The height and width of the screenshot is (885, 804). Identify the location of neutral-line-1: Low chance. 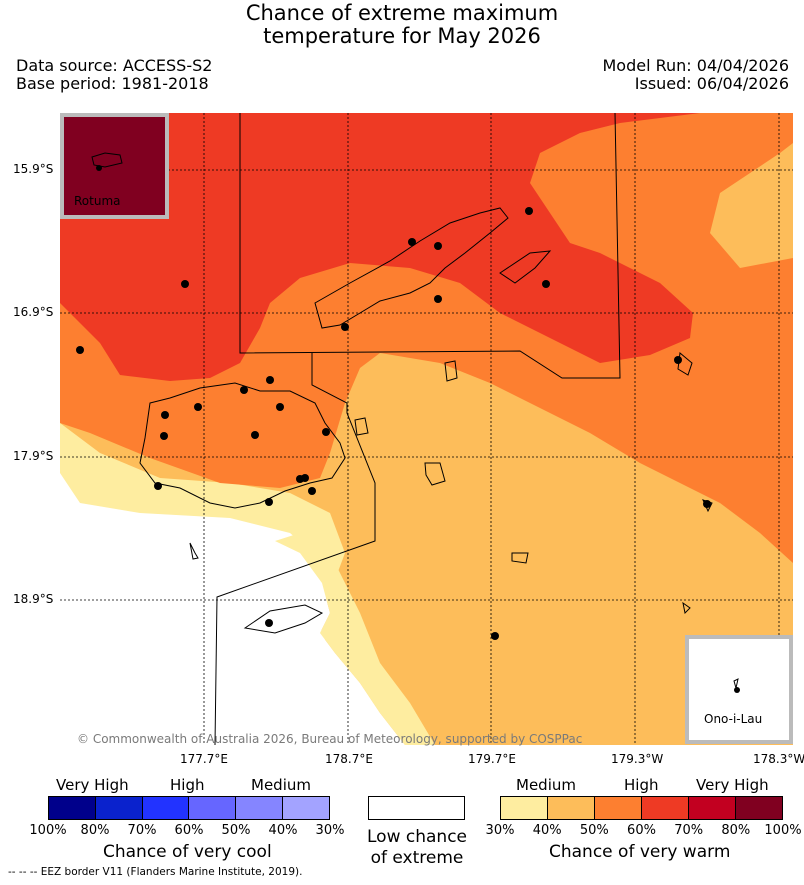
(417, 837).